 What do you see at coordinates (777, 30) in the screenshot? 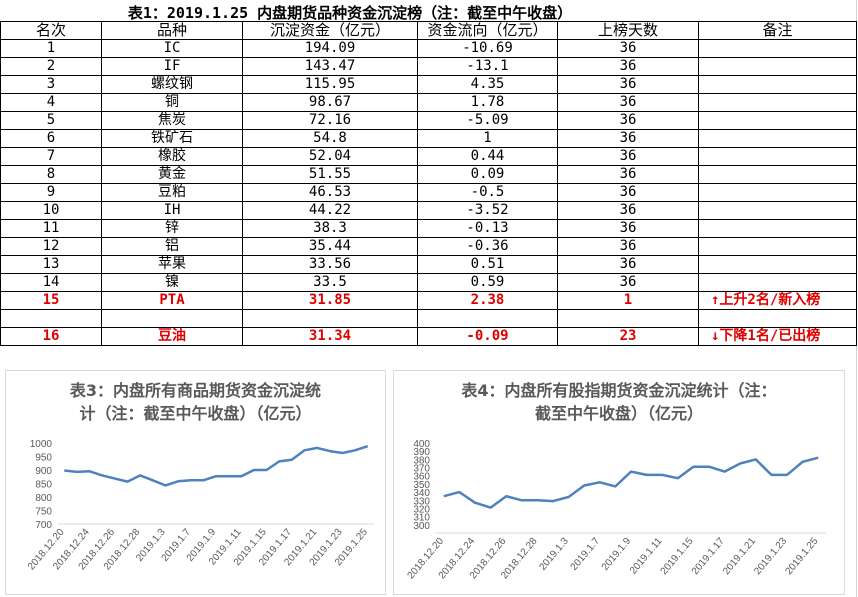
I see `note-header: 备注` at bounding box center [777, 30].